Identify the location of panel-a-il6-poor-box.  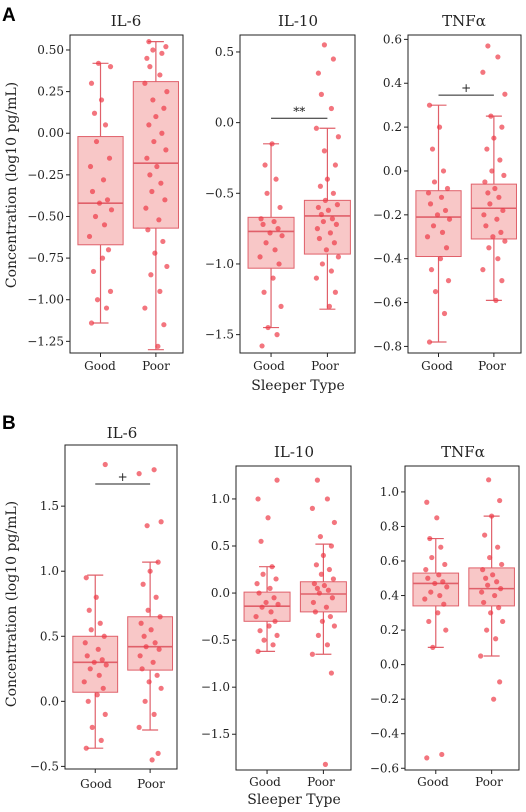
(155, 155).